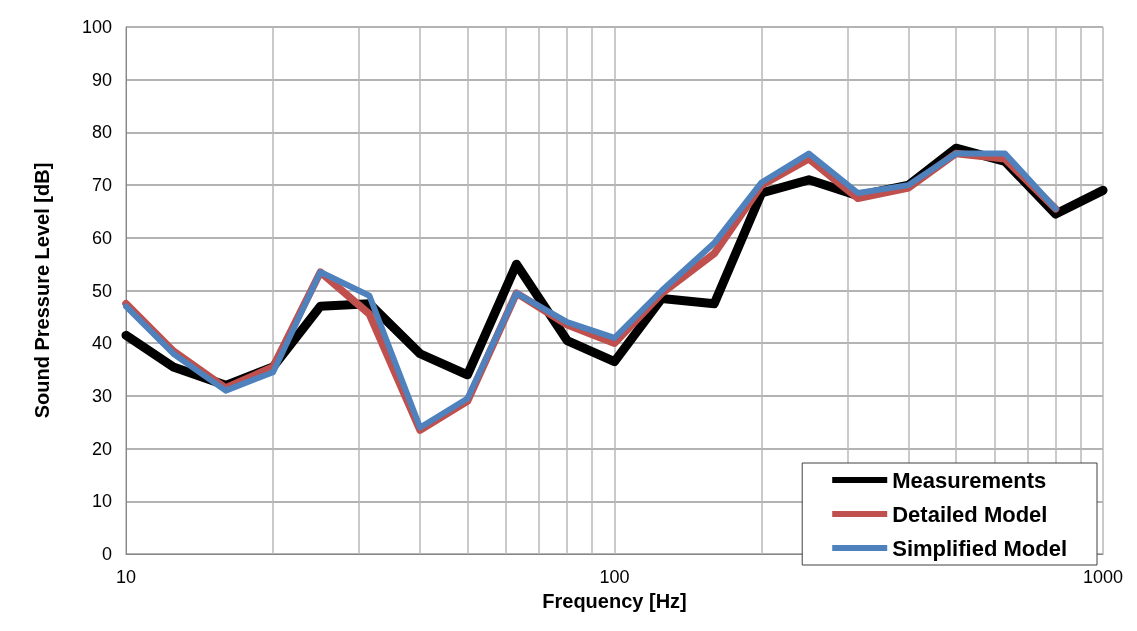 The height and width of the screenshot is (631, 1137). Describe the element at coordinates (106, 554) in the screenshot. I see `y-tick-label: 0` at that location.